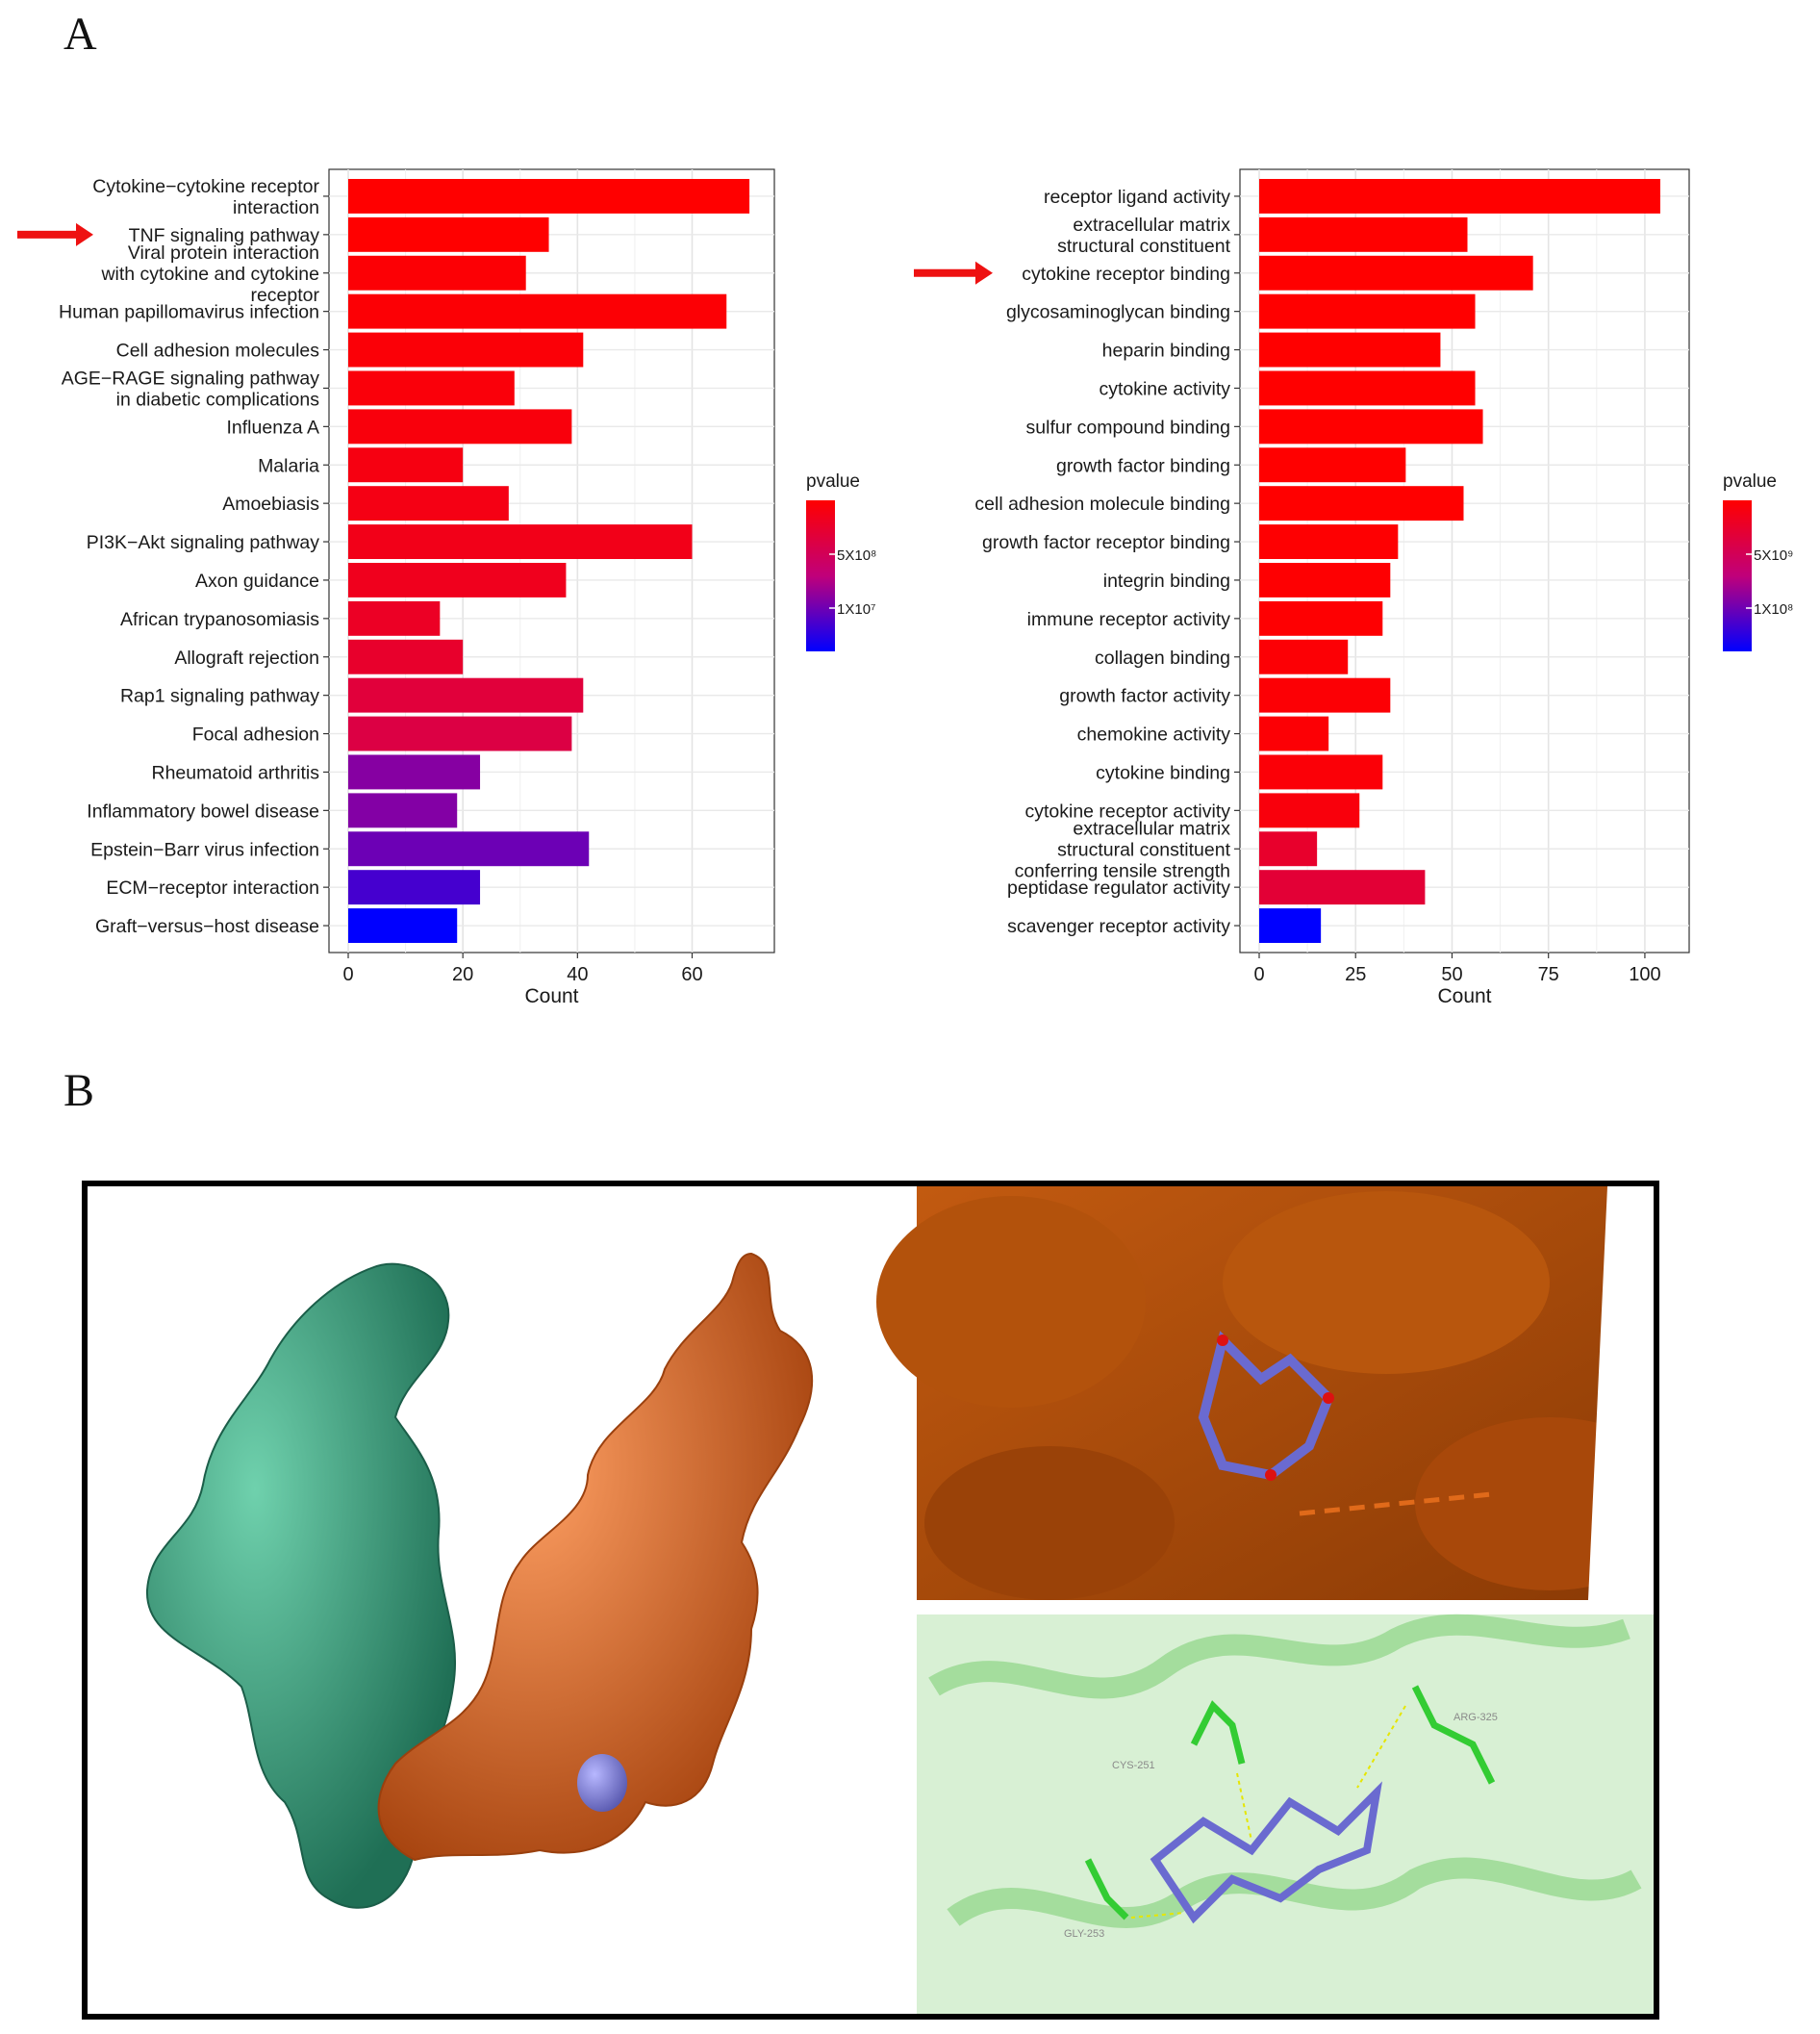 This screenshot has width=1820, height=2034. What do you see at coordinates (203, 811) in the screenshot?
I see `y-tick-label: Inflammatory bowel disease` at bounding box center [203, 811].